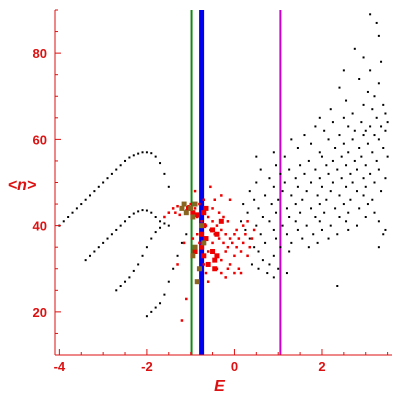 The image size is (400, 400). What do you see at coordinates (40, 53) in the screenshot?
I see `y-tick-label: 80` at bounding box center [40, 53].